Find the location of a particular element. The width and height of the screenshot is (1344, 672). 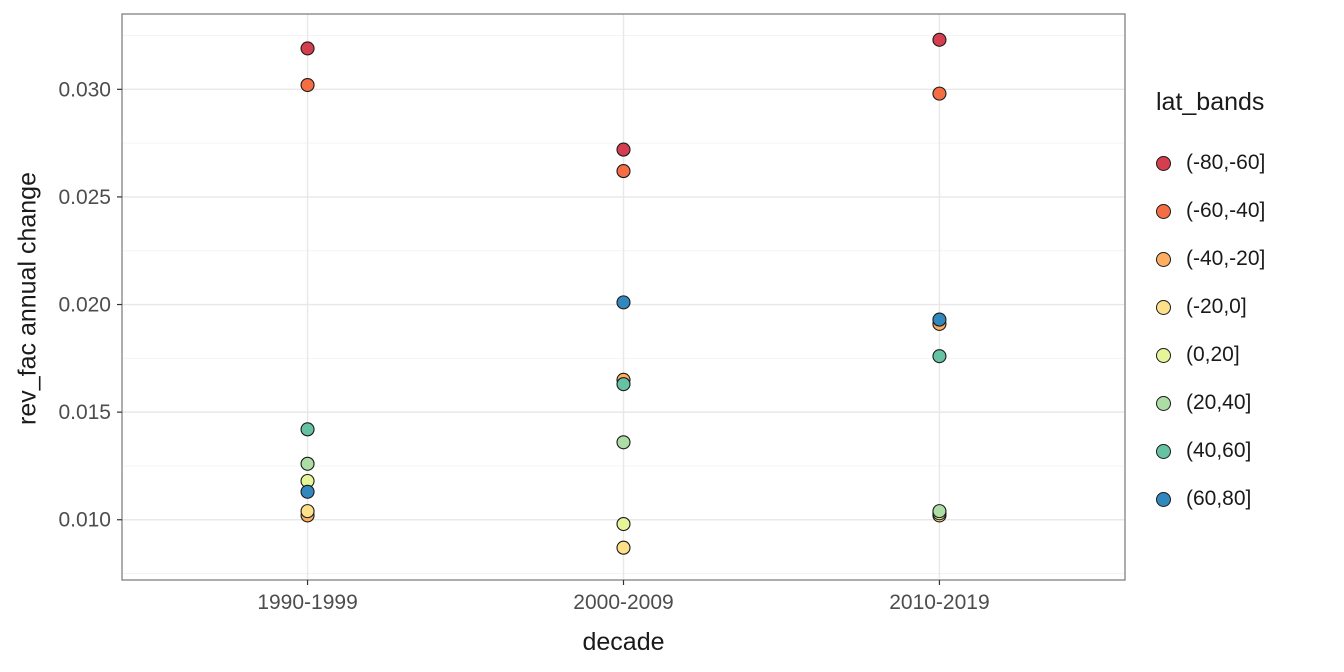

legend-label: (20,40] is located at coordinates (1219, 402).